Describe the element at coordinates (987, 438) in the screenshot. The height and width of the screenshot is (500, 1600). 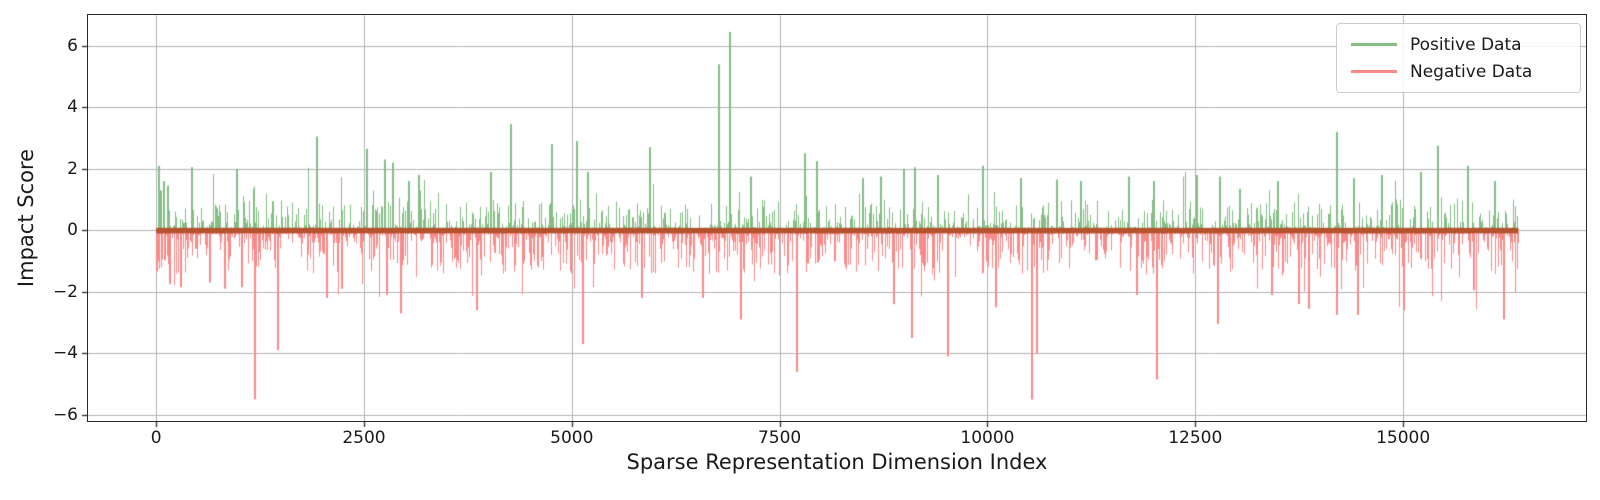
I see `x-tick-label: 10000` at that location.